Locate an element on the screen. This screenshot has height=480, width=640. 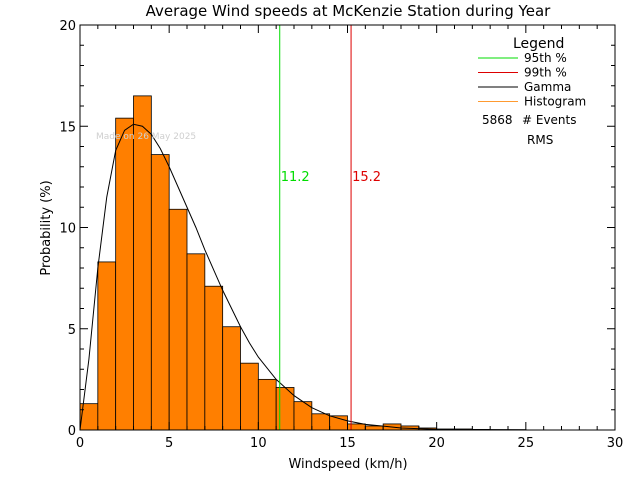
y-tick-label: 5 is located at coordinates (72, 330).